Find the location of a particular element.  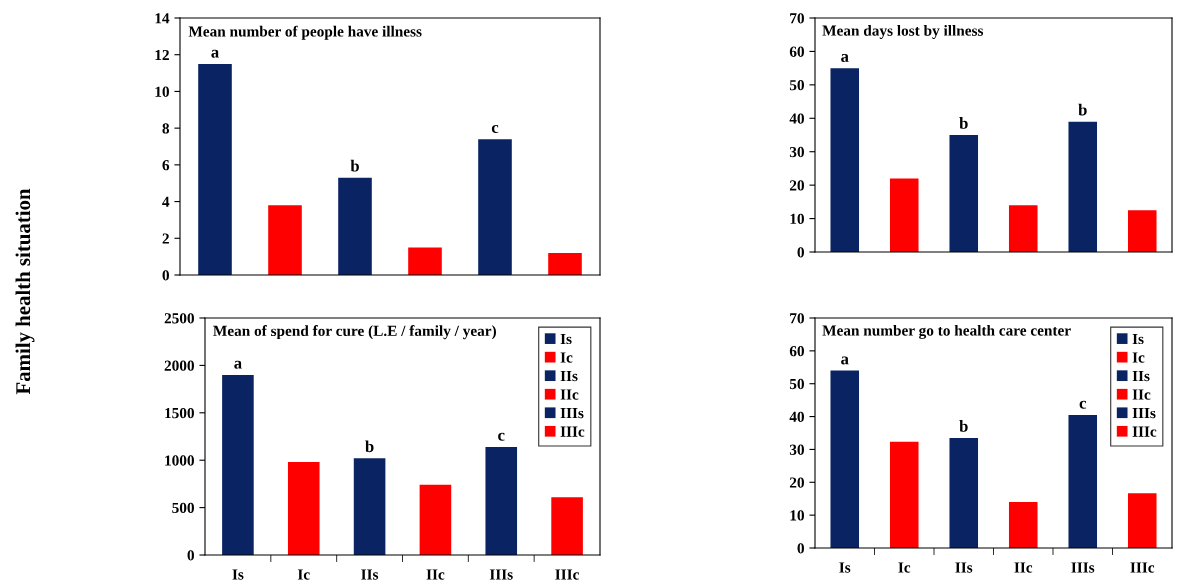

text: Family health situation is located at coordinates (25, 291).